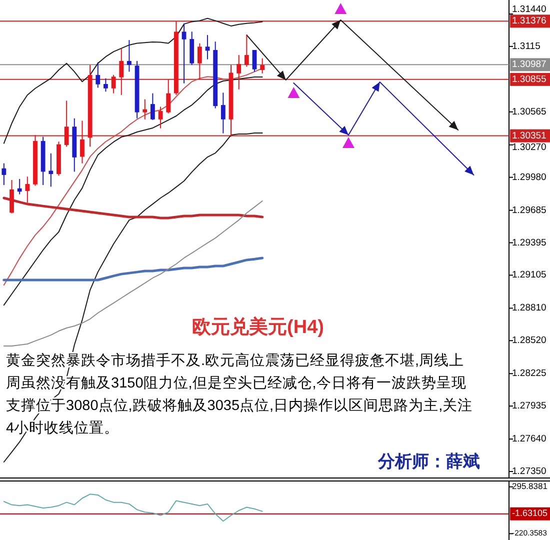 Image resolution: width=550 pixels, height=540 pixels. I want to click on y-tick-label: 1.28810, so click(529, 308).